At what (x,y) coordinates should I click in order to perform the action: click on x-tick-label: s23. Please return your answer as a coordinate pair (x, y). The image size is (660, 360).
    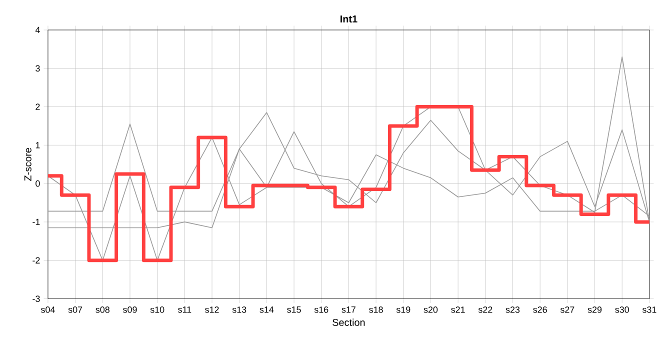
    Looking at the image, I should click on (513, 310).